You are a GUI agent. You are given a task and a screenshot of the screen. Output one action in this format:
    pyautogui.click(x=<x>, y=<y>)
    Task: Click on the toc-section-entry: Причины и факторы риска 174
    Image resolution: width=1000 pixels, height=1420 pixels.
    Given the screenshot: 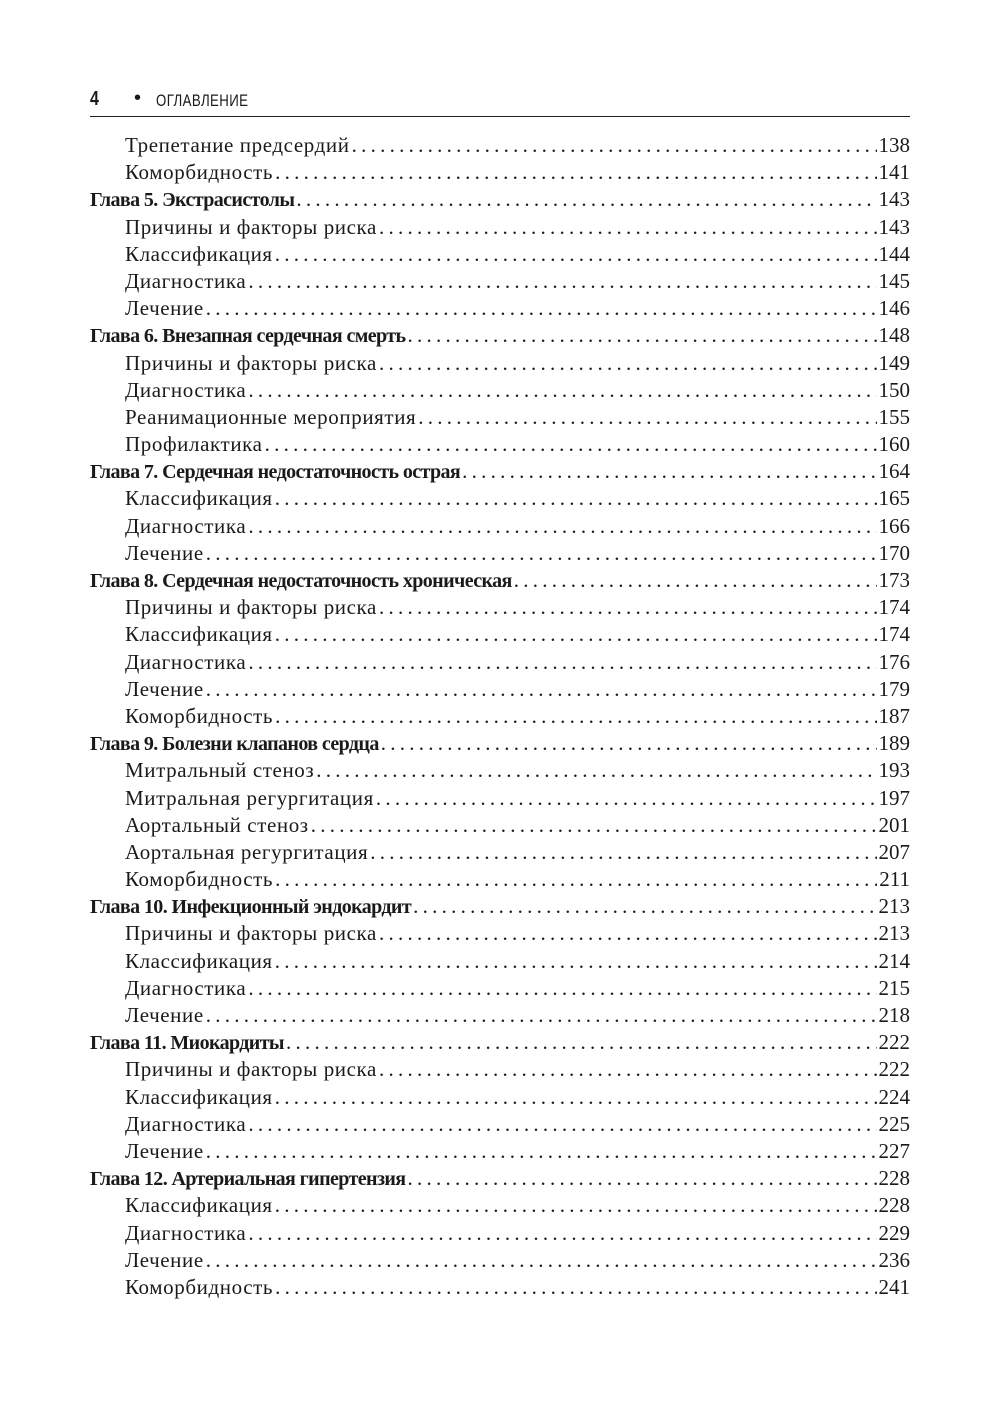 What is the action you would take?
    pyautogui.click(x=500, y=608)
    